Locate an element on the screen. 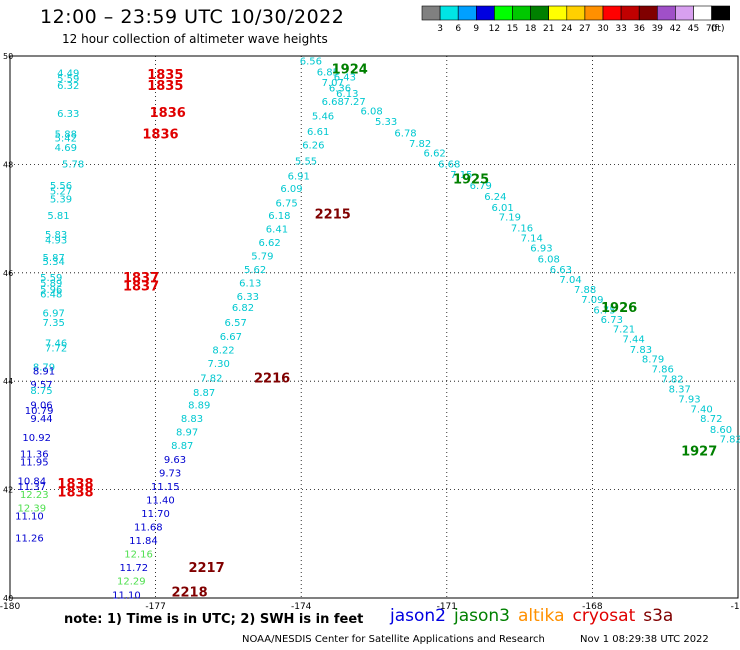 The height and width of the screenshot is (650, 740). pass-time-label: 2217 is located at coordinates (206, 568).